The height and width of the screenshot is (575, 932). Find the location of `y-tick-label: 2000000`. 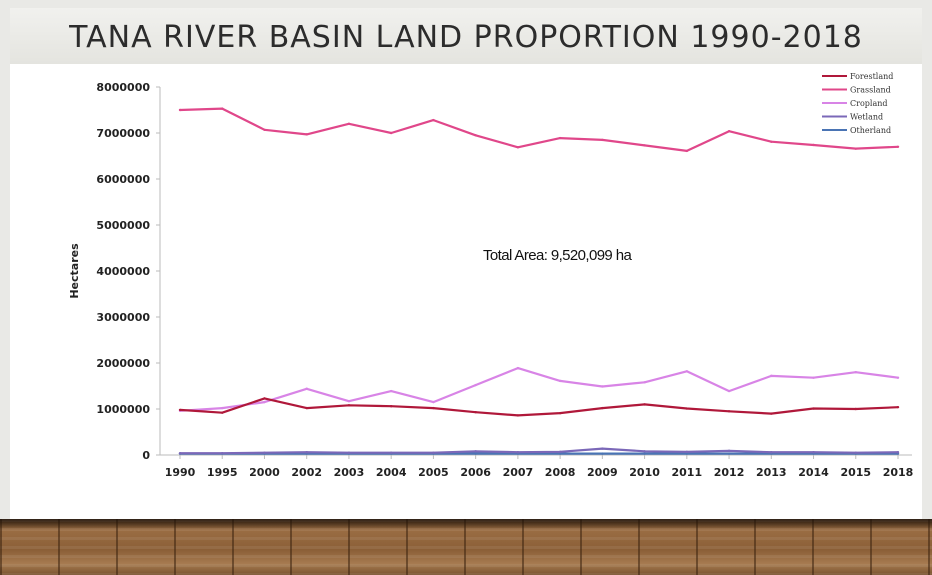

y-tick-label: 2000000 is located at coordinates (123, 363).